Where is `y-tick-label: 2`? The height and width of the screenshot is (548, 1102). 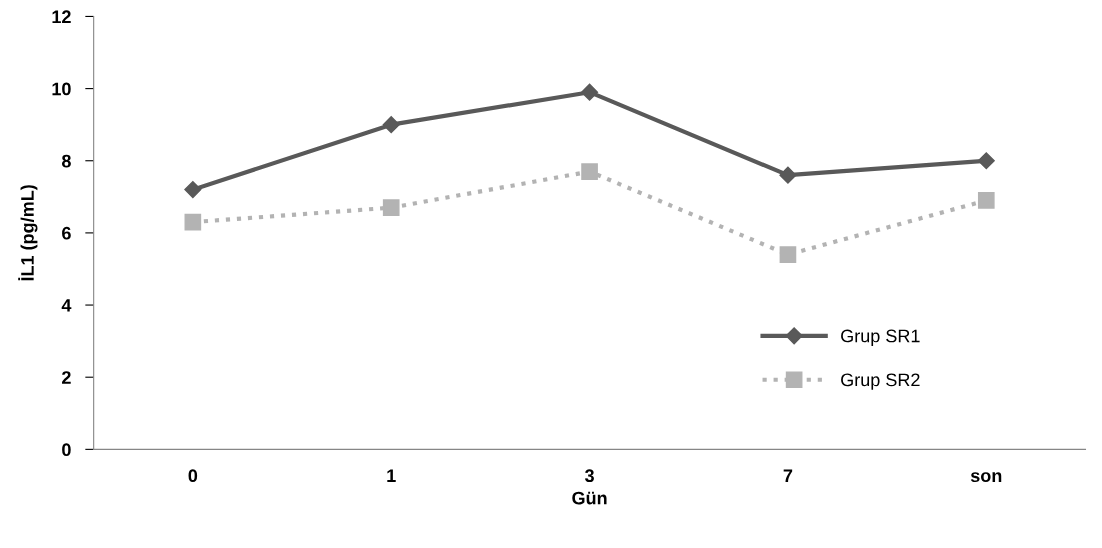 y-tick-label: 2 is located at coordinates (66, 377).